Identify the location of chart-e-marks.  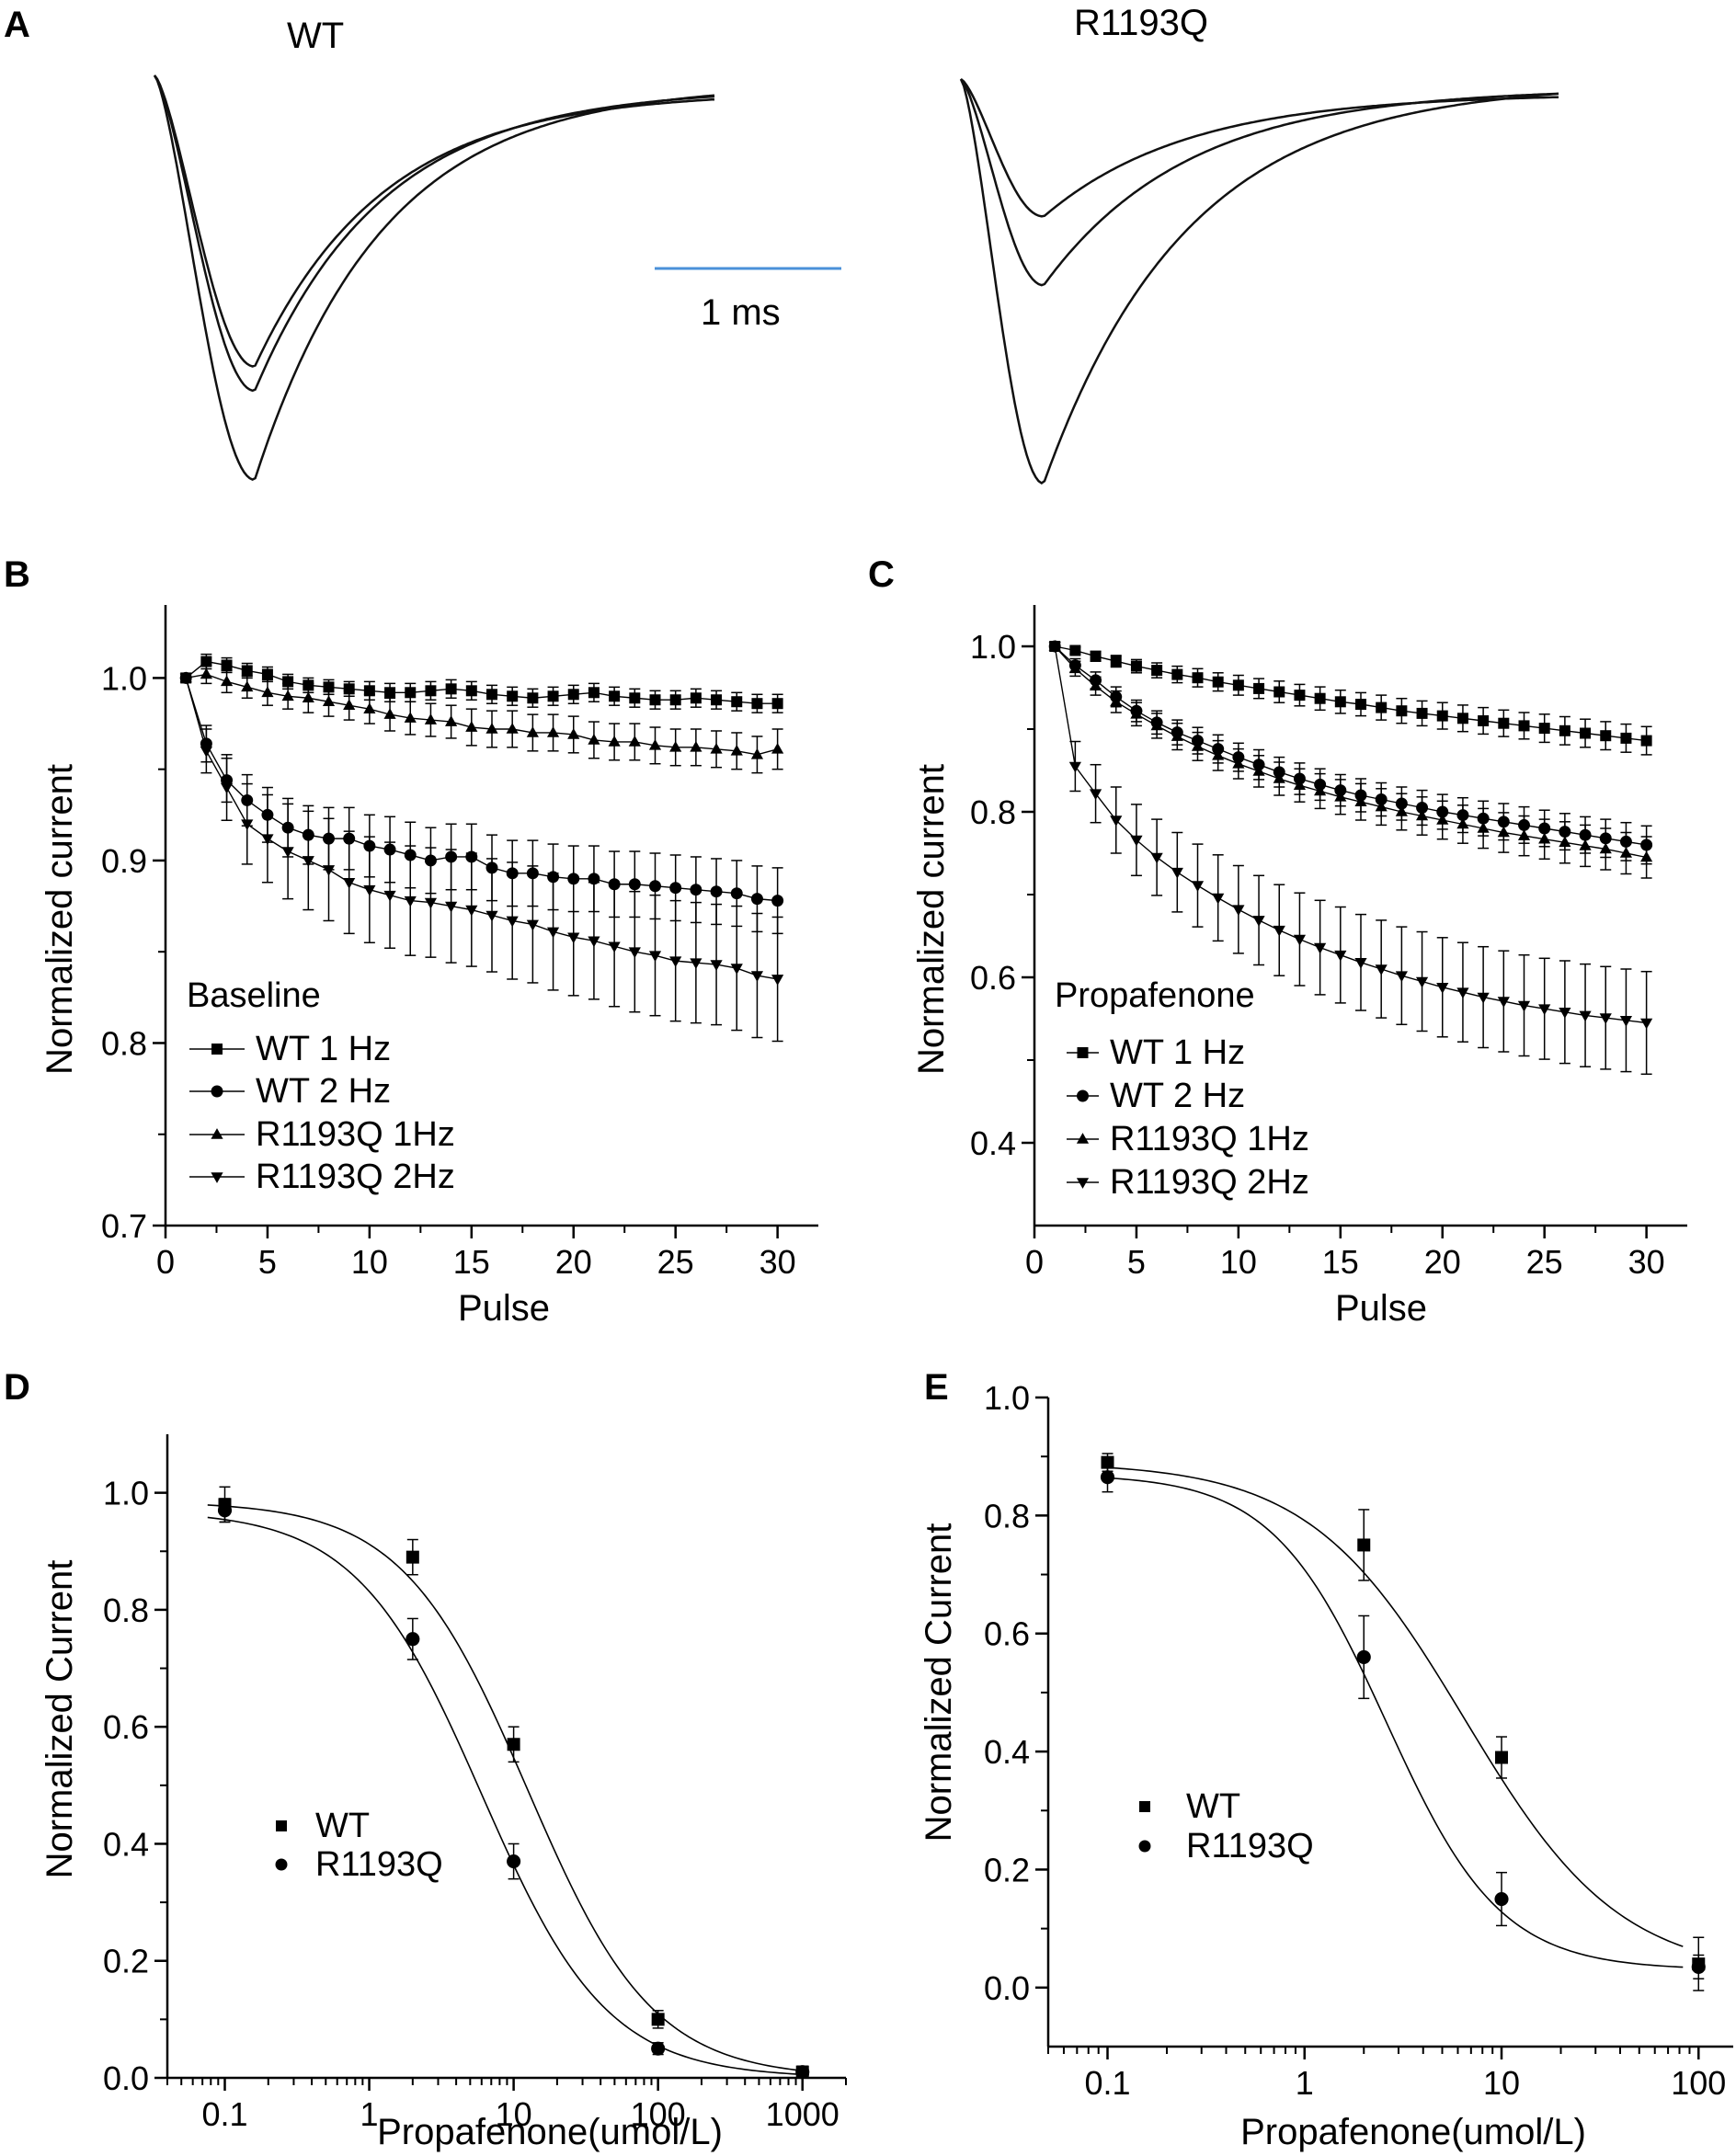
(1403, 1722).